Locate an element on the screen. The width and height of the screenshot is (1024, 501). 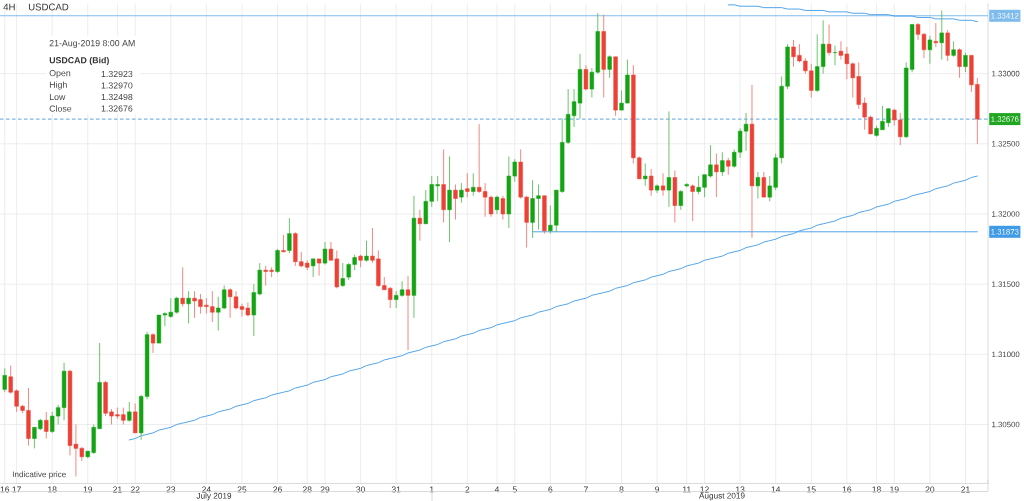
x-tick-label: 11 is located at coordinates (686, 489).